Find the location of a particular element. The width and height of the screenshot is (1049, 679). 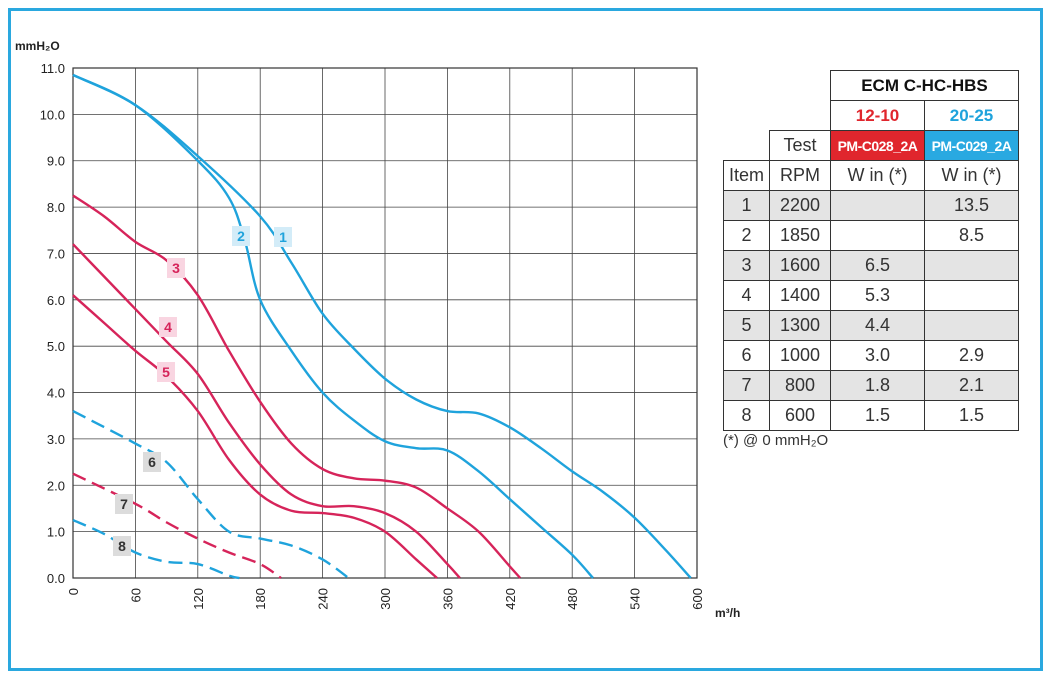

test: Test is located at coordinates (800, 145).